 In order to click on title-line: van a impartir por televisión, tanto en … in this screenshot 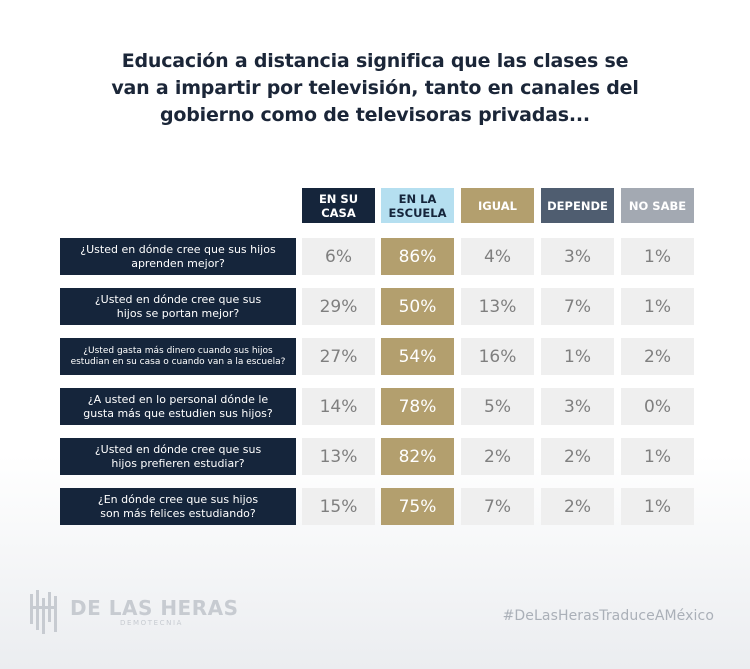, I will do `click(375, 88)`.